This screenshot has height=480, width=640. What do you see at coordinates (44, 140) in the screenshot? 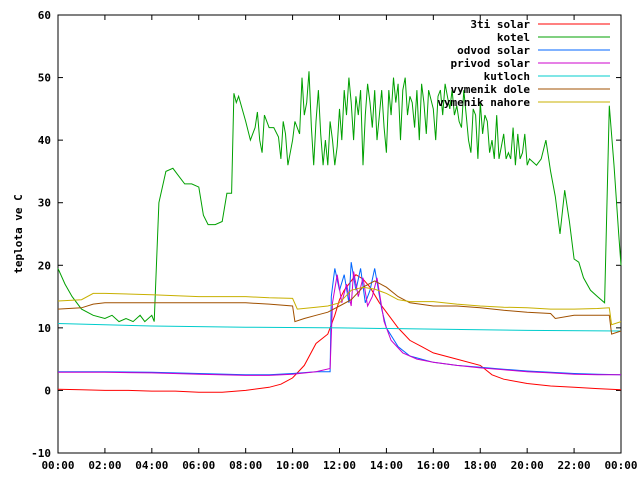
I see `y-tick-label: 40` at bounding box center [44, 140].